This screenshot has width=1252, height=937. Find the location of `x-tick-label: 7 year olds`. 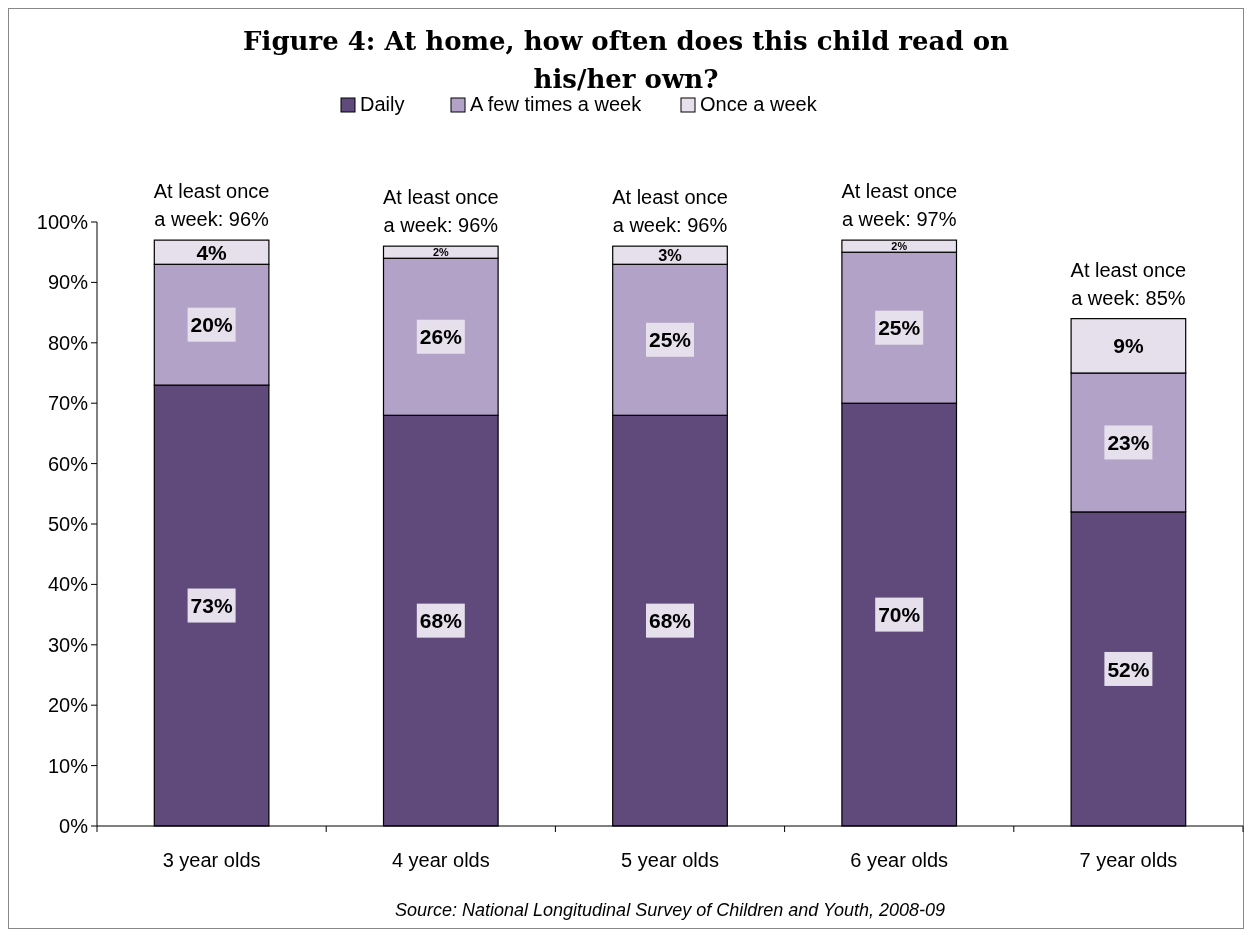

x-tick-label: 7 year olds is located at coordinates (1128, 860).